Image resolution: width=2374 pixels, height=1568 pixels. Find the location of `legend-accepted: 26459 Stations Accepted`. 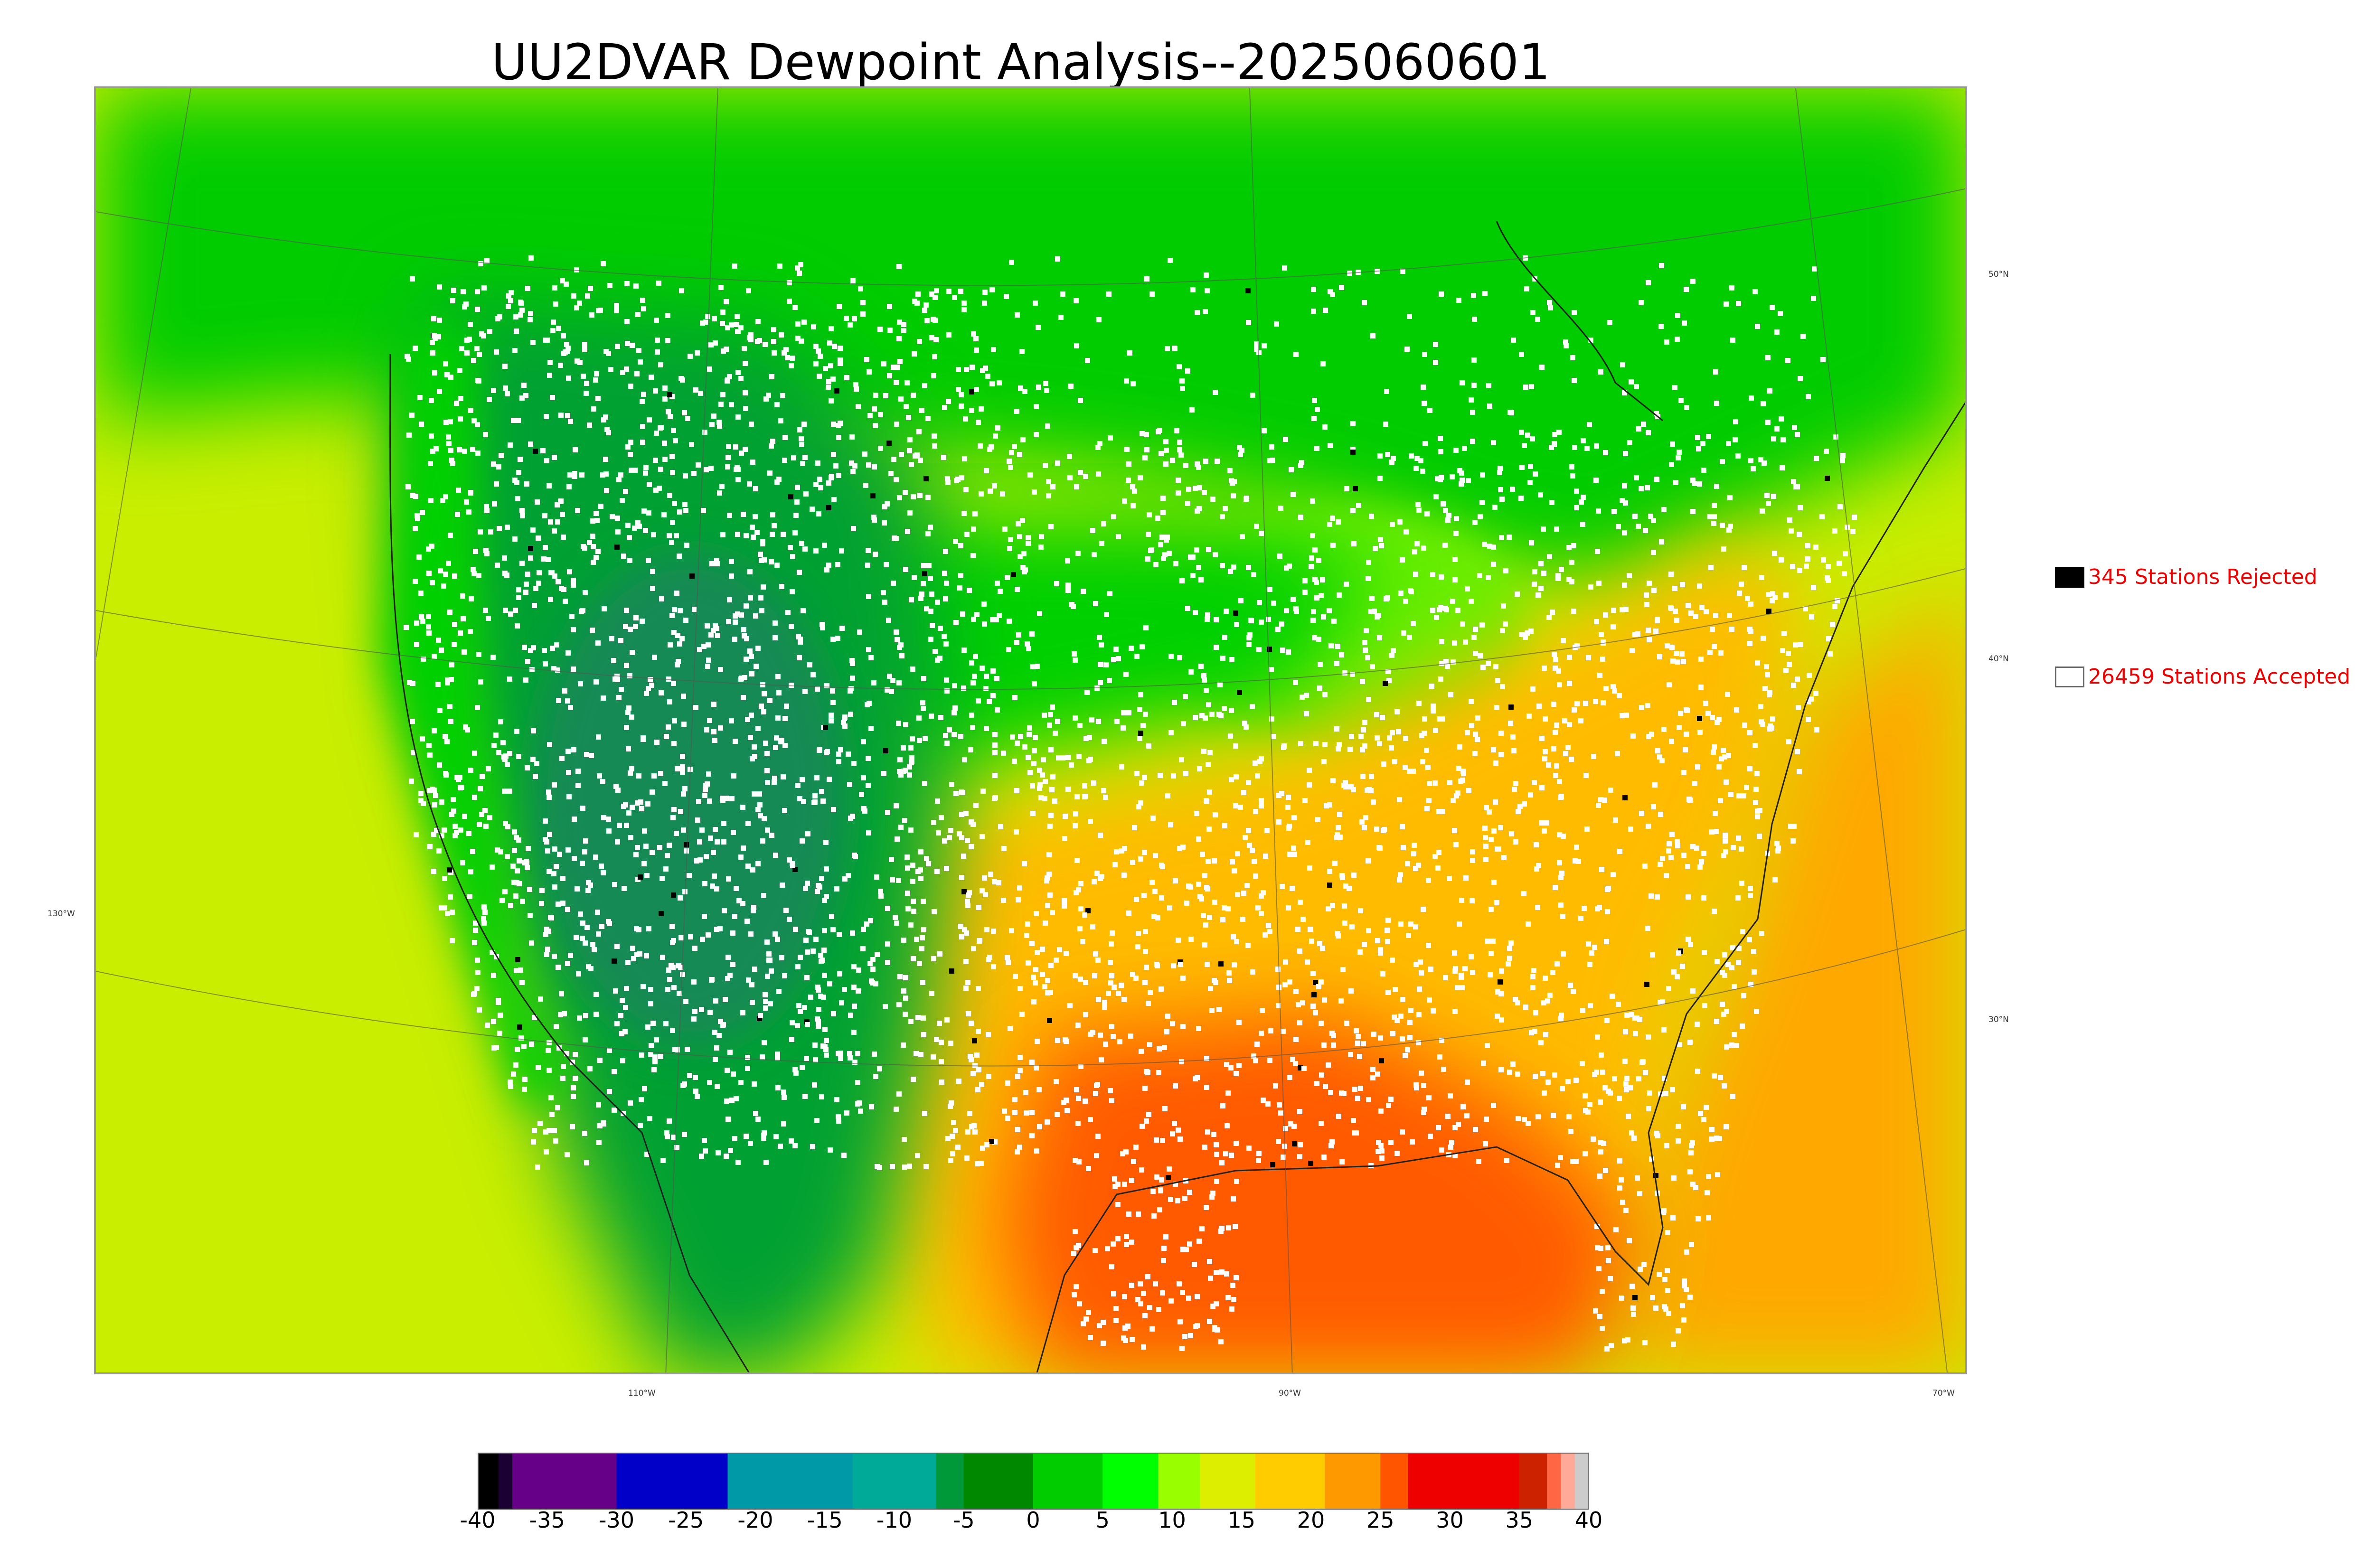

legend-accepted: 26459 Stations Accepted is located at coordinates (2202, 677).